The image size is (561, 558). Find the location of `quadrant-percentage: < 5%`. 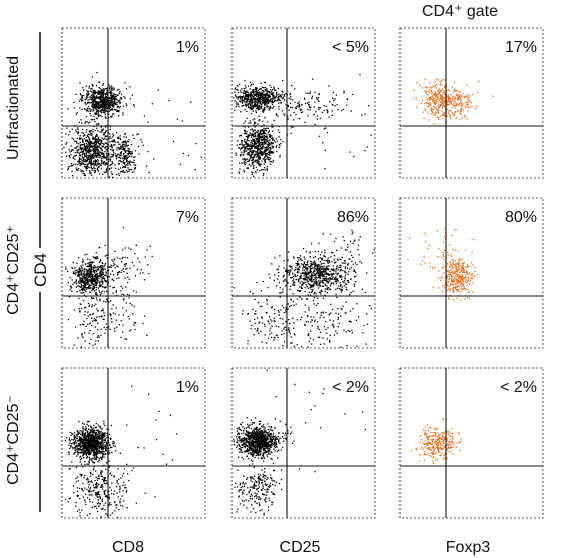

quadrant-percentage: < 5% is located at coordinates (350, 47).